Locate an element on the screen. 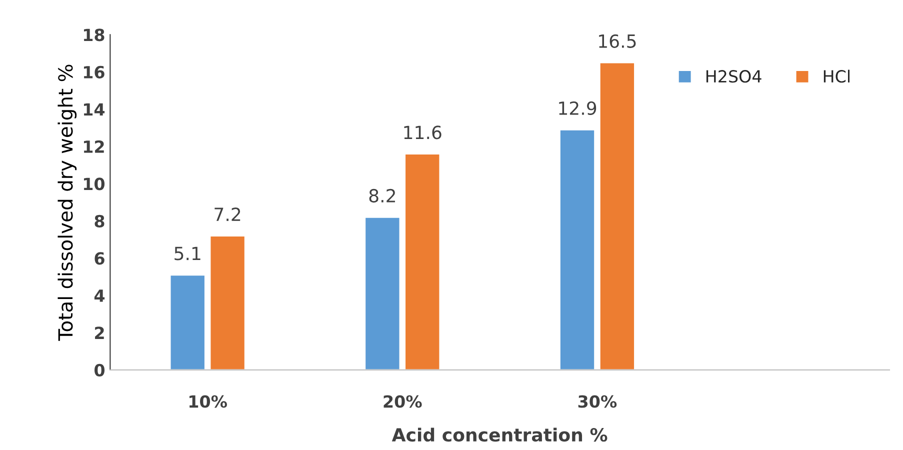 This screenshot has width=903, height=450. data-label: 11.6 is located at coordinates (423, 133).